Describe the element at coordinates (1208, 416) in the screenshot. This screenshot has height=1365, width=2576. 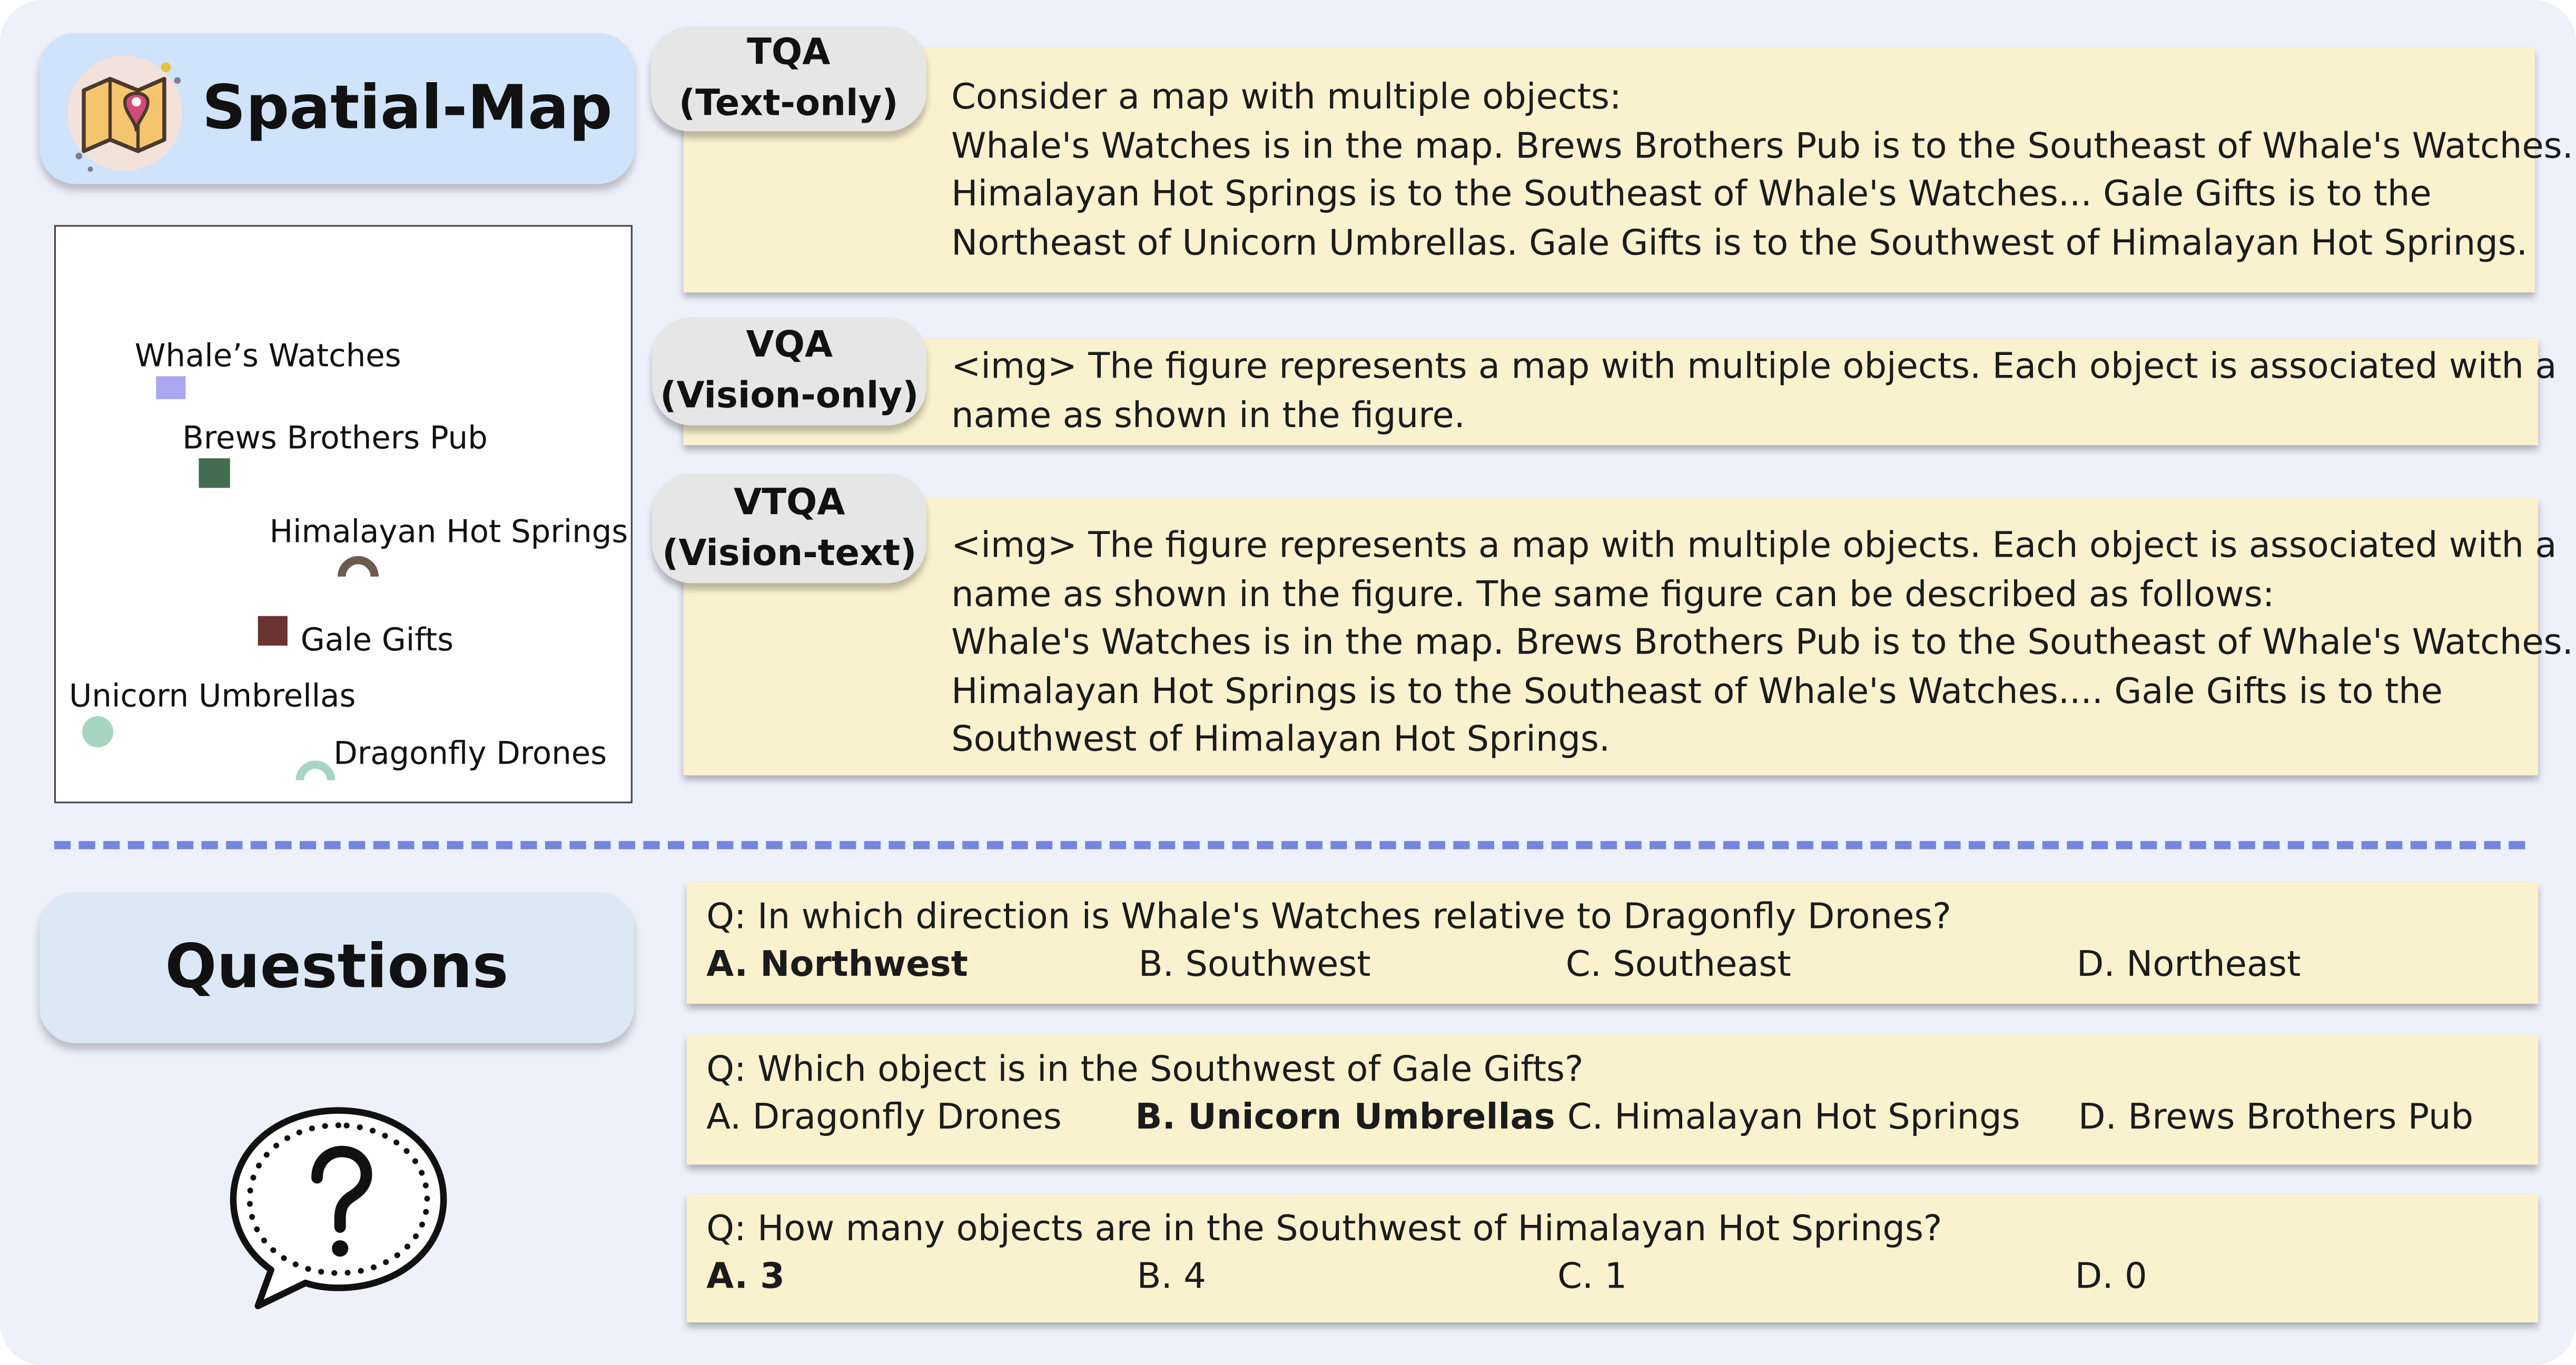
I see `vqa-line: name as shown in the figure.` at that location.